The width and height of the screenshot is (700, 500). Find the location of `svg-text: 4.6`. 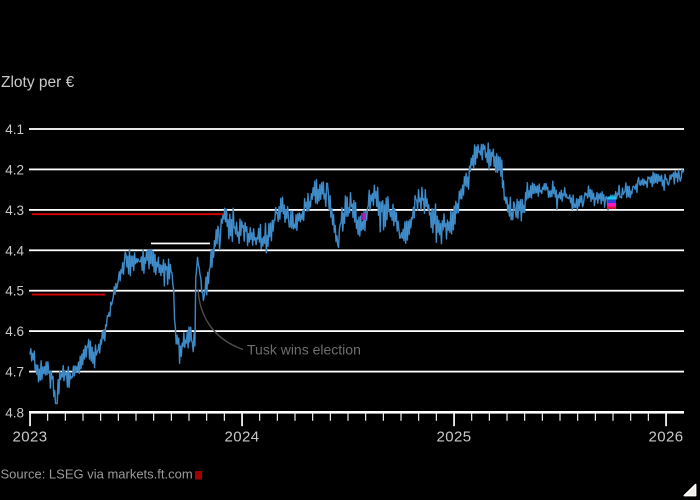

svg-text: 4.6 is located at coordinates (14, 331).